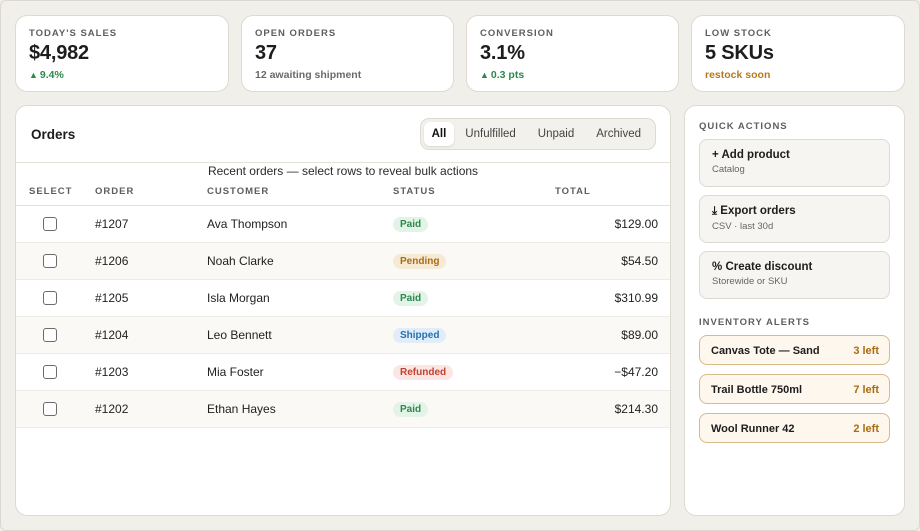 The image size is (920, 531). What do you see at coordinates (753, 429) in the screenshot?
I see `alert-product-name: Wool Runner 42` at bounding box center [753, 429].